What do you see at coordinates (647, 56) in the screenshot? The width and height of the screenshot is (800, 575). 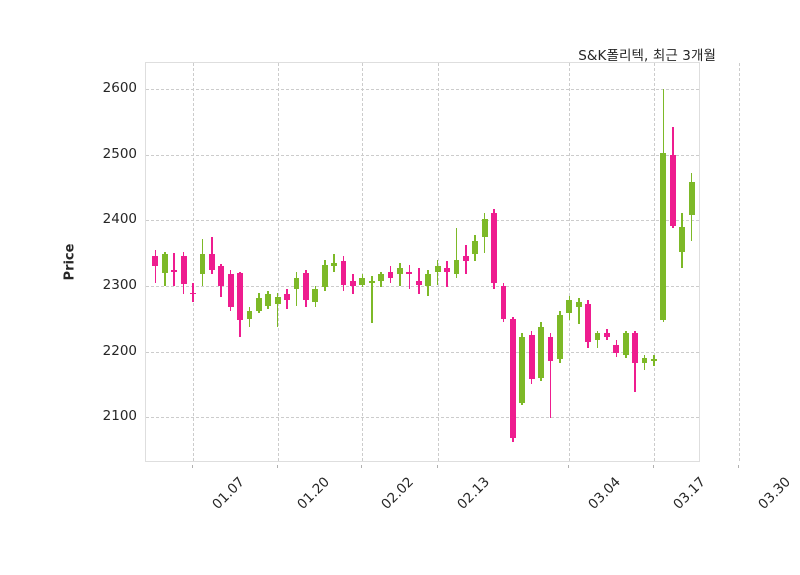 I see `chart-title: S&K폴리텍, 최근 3개월` at bounding box center [647, 56].